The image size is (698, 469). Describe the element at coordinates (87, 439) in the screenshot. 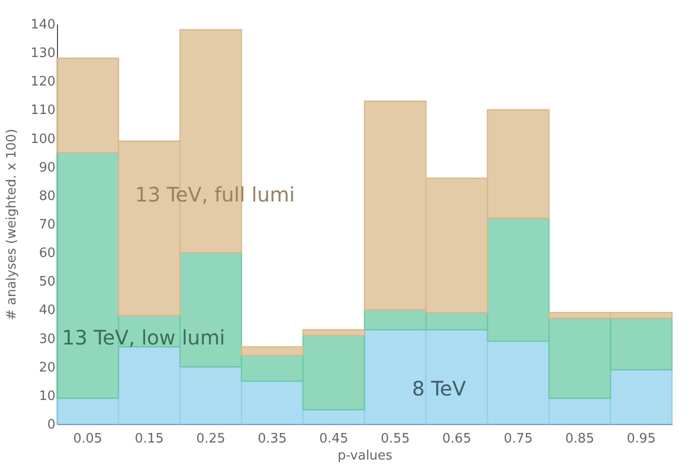

I see `x-tick-label: 0.05` at that location.